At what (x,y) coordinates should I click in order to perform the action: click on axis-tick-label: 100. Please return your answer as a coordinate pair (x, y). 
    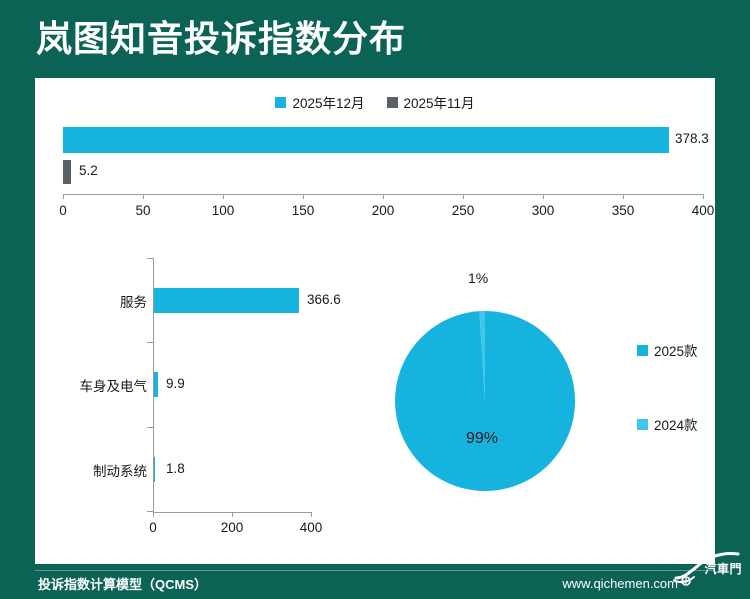
    Looking at the image, I should click on (223, 210).